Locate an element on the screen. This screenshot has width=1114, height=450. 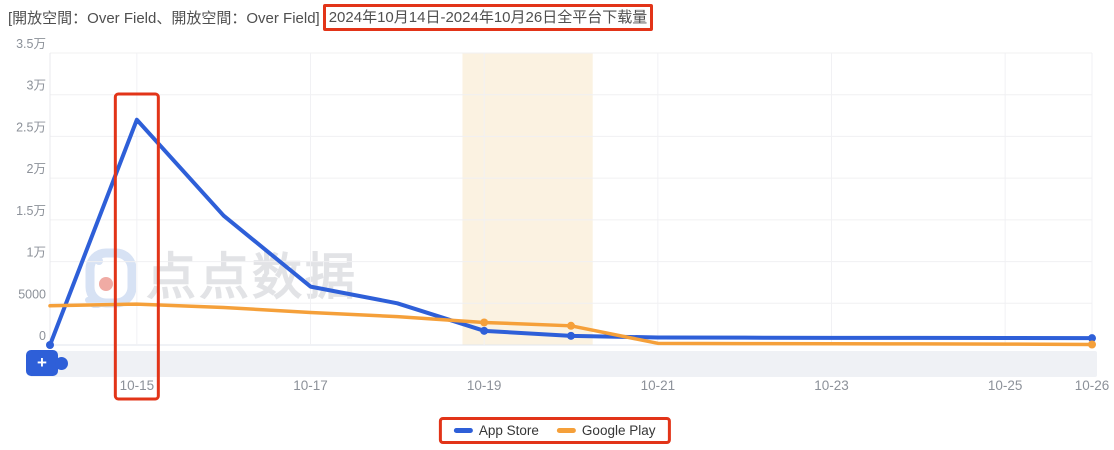
legend-item-google-play: Google Play is located at coordinates (606, 430).